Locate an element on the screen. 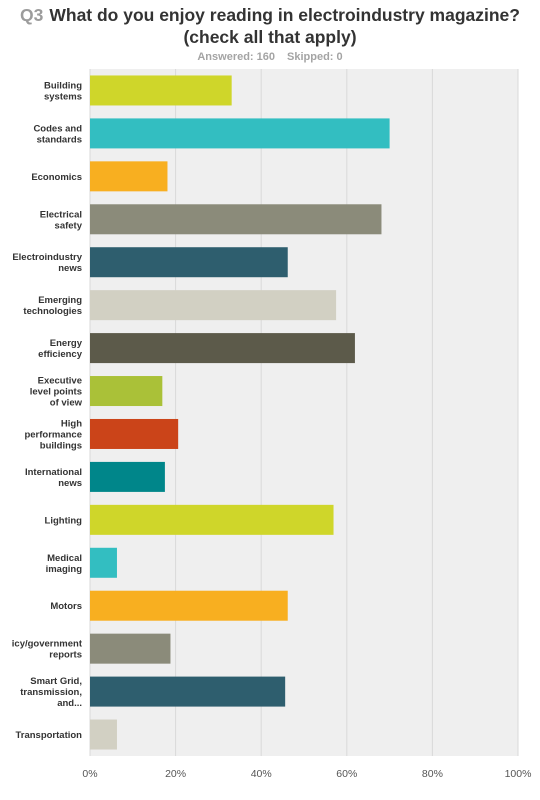  category-label: Codes and standards is located at coordinates (57, 134).